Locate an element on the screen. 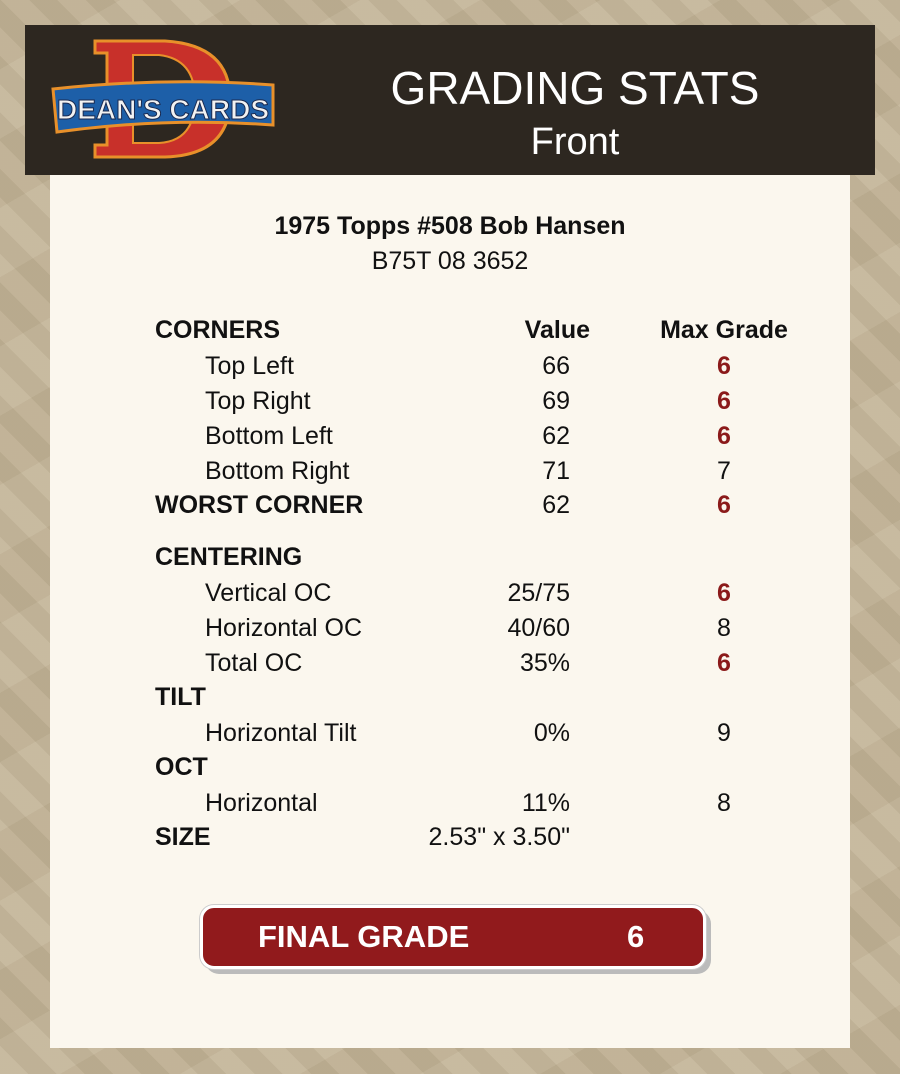 The width and height of the screenshot is (900, 1074). stat-value: 11% is located at coordinates (545, 803).